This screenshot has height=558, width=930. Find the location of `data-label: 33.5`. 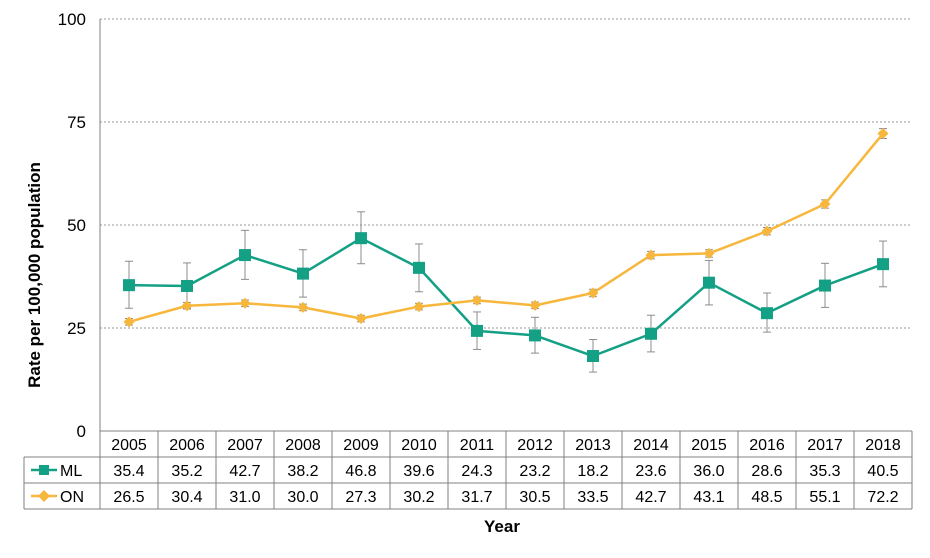

data-label: 33.5 is located at coordinates (592, 497).